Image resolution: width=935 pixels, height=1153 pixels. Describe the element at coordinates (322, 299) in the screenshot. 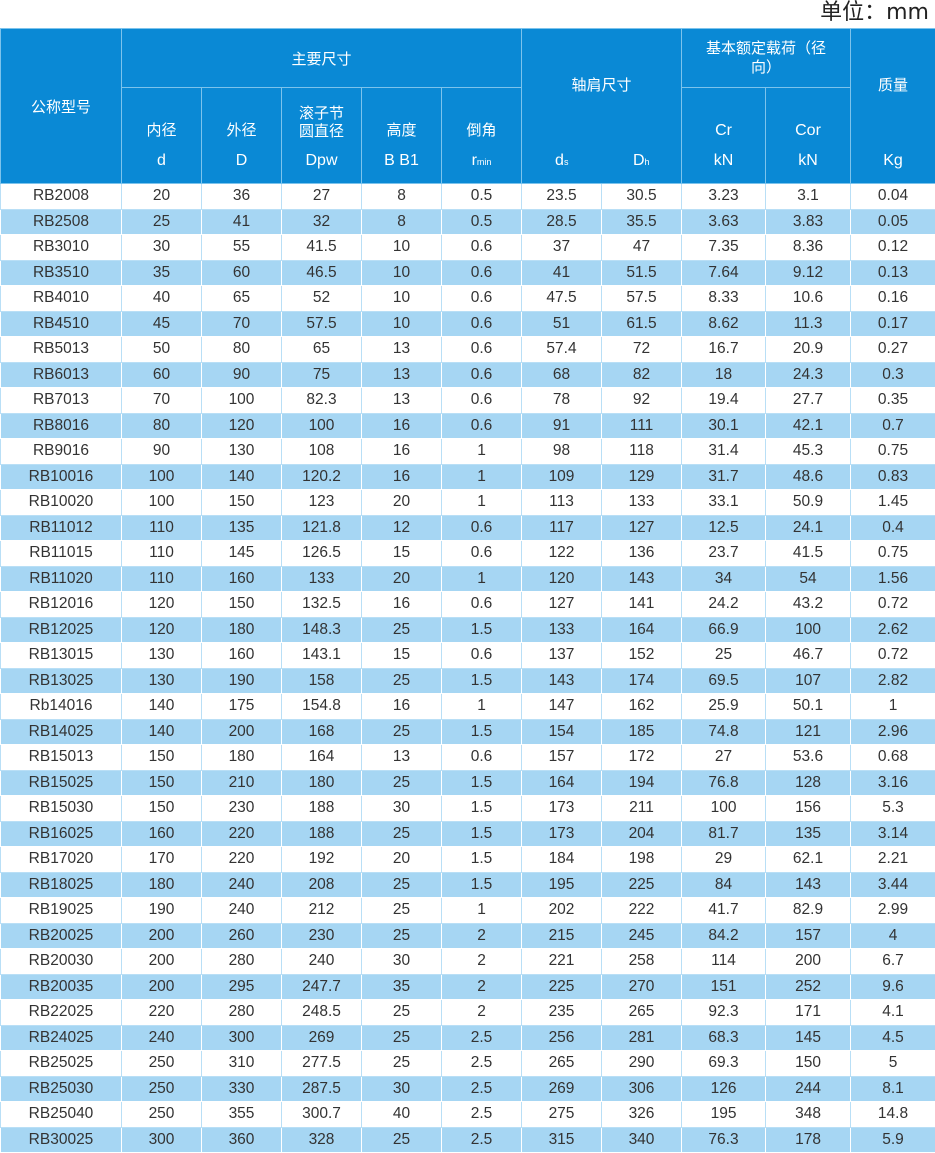

I see `cell-dpw: 52` at that location.